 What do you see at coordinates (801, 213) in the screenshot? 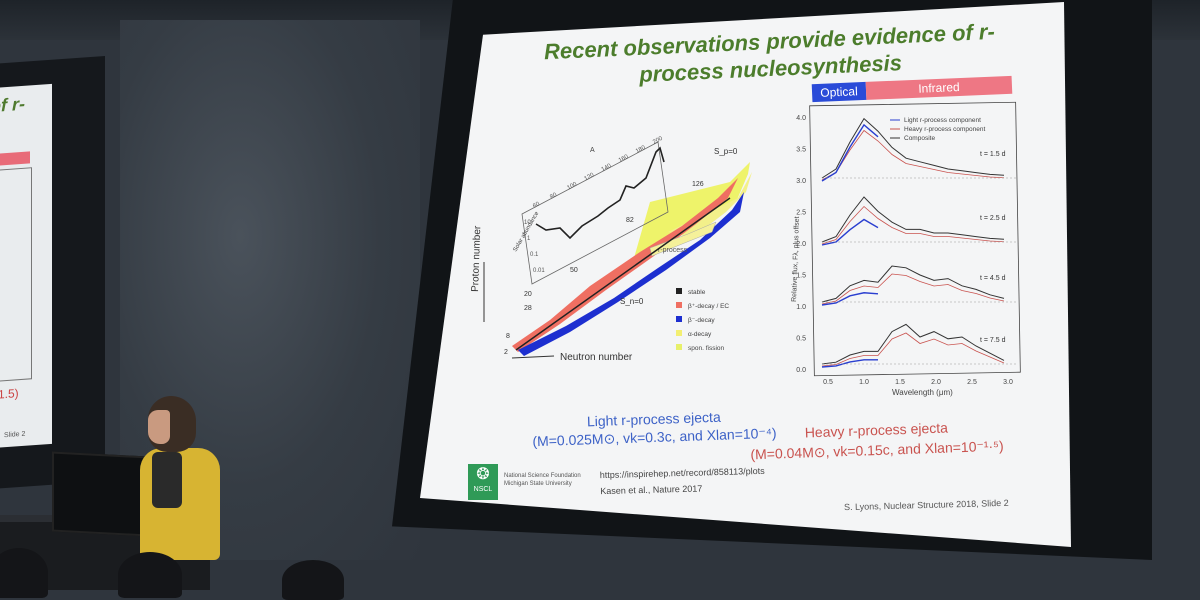
I see `spectra-y-tick: 2.5` at bounding box center [801, 213].